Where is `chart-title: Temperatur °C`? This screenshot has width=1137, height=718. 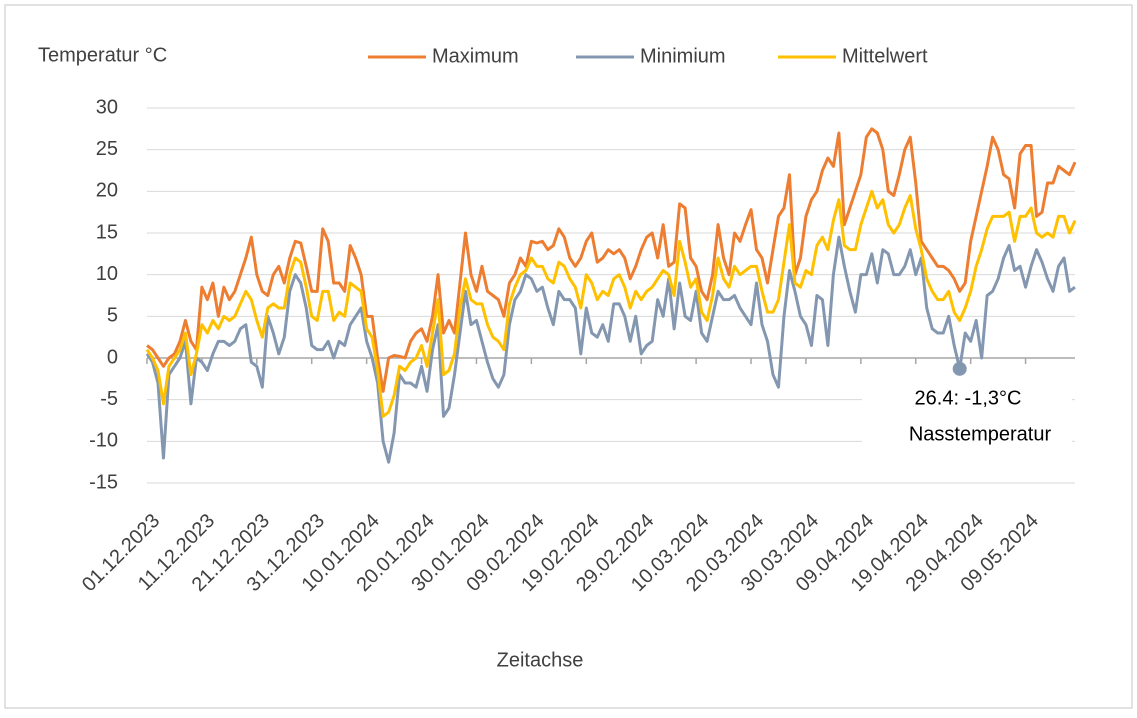 chart-title: Temperatur °C is located at coordinates (102, 55).